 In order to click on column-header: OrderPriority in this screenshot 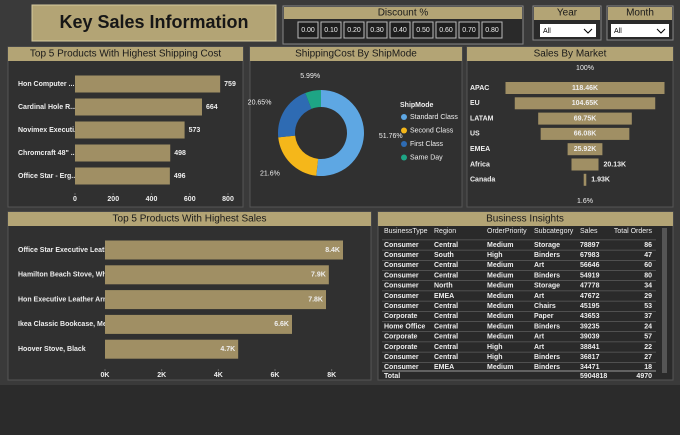, I will do `click(507, 231)`.